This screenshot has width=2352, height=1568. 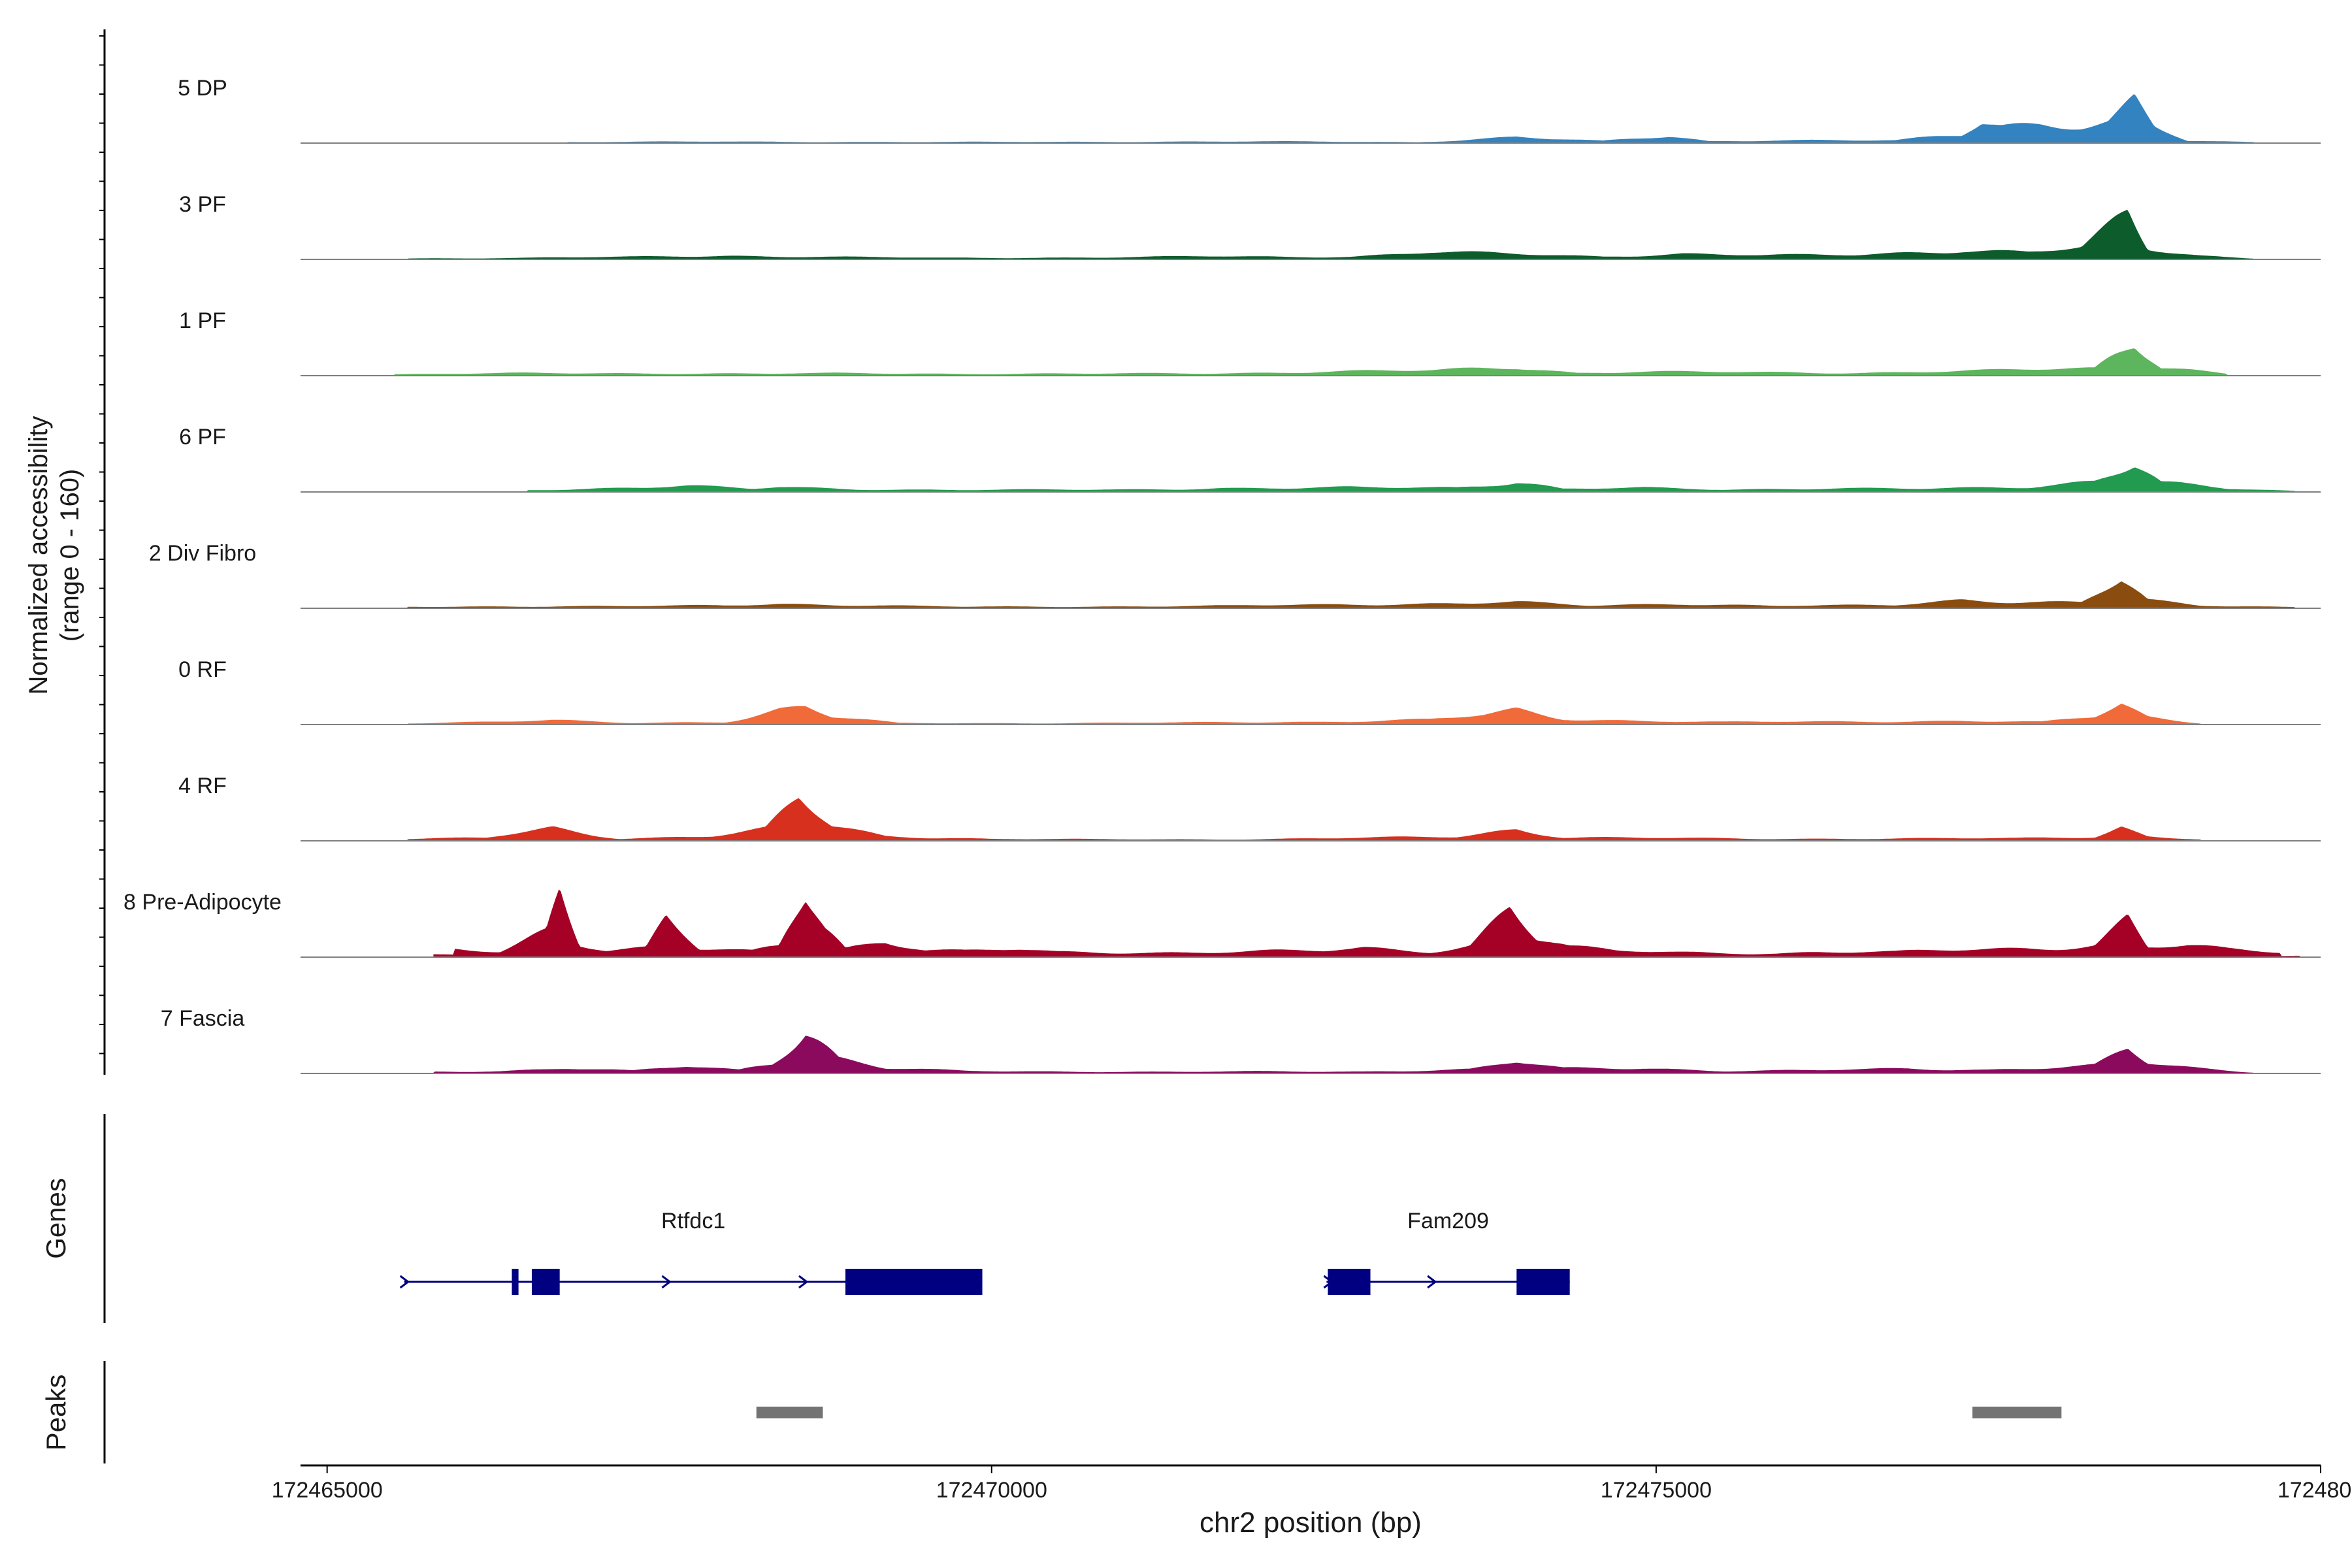 I want to click on gene-fam209: Fam209, so click(x=1446, y=1252).